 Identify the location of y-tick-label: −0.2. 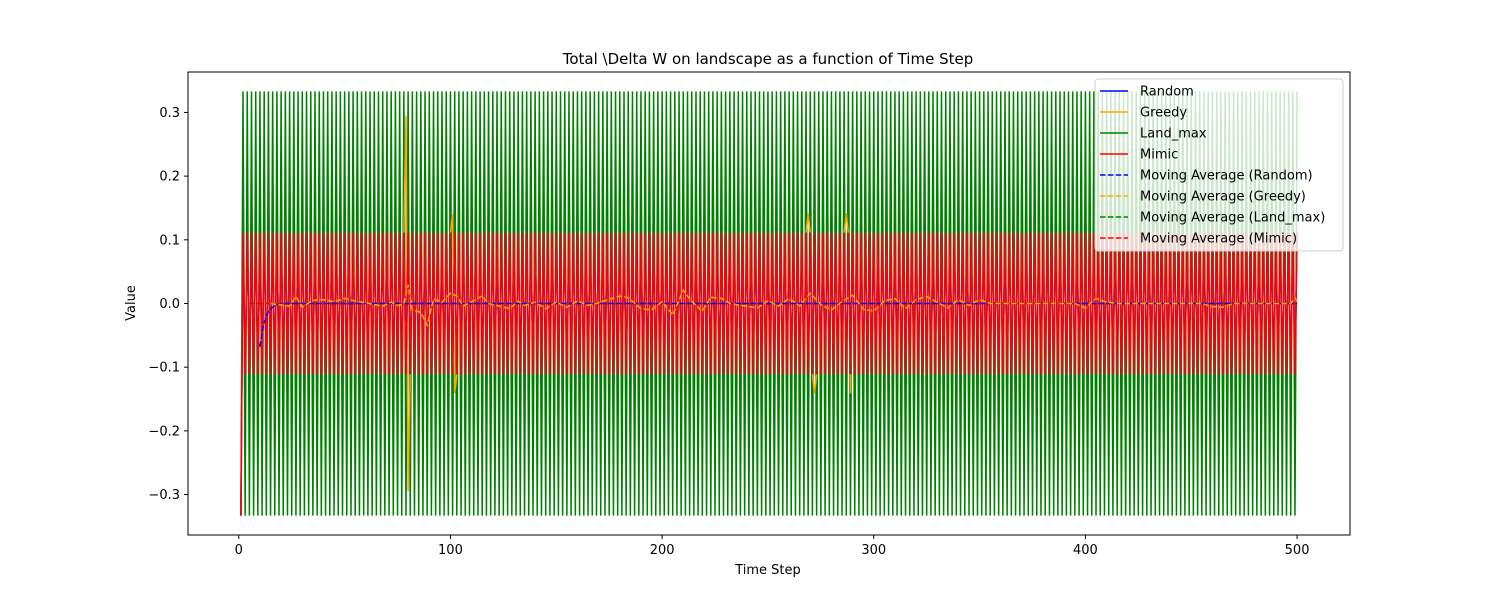
(164, 431).